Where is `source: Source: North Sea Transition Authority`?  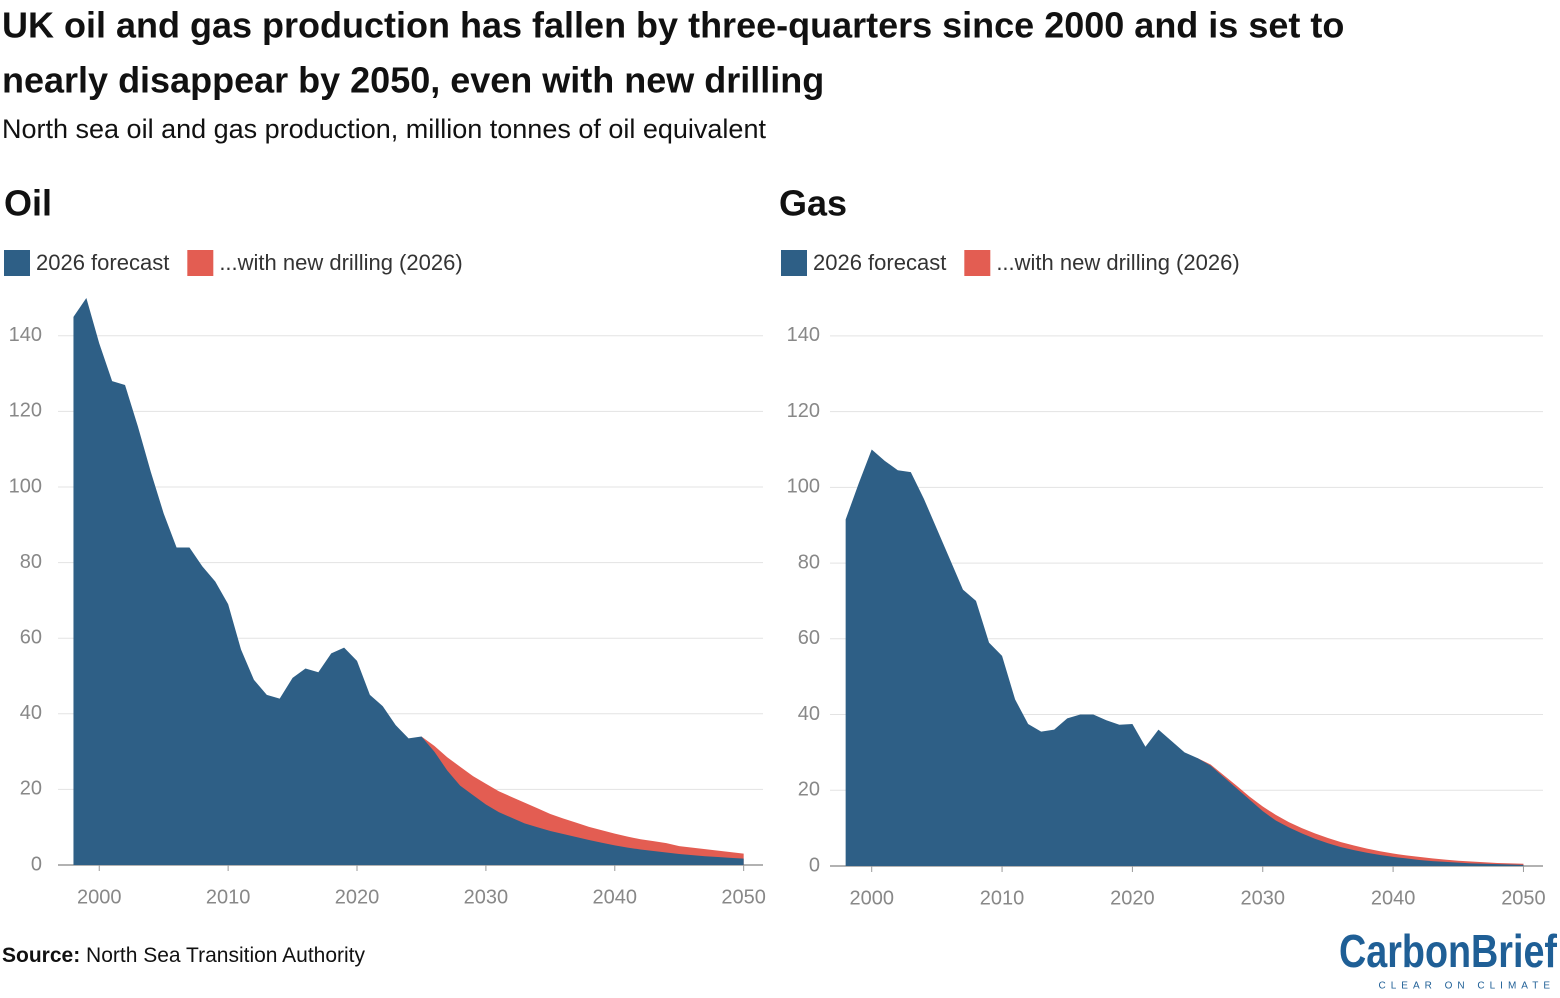 source: Source: North Sea Transition Authority is located at coordinates (184, 955).